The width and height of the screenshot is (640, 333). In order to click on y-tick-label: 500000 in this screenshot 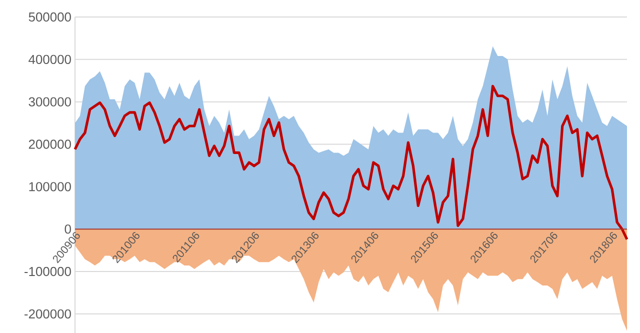, I will do `click(49, 17)`.